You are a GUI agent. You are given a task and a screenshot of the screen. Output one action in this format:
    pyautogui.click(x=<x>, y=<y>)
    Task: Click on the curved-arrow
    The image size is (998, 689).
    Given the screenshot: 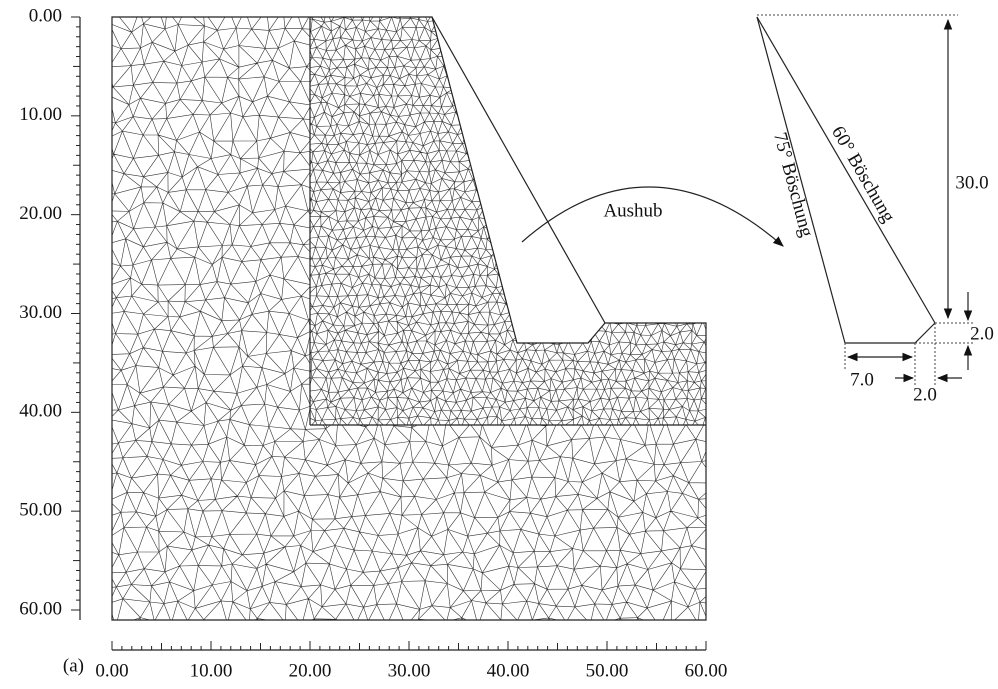 What is the action you would take?
    pyautogui.click(x=652, y=216)
    